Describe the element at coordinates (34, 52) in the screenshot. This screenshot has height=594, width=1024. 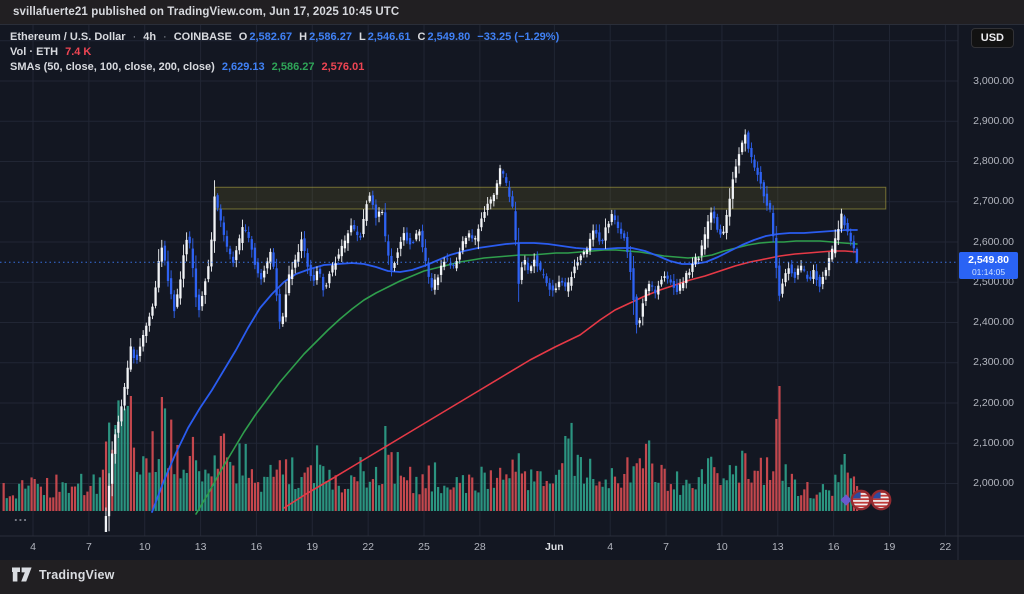
I see `volume-label: Vol · ETH` at that location.